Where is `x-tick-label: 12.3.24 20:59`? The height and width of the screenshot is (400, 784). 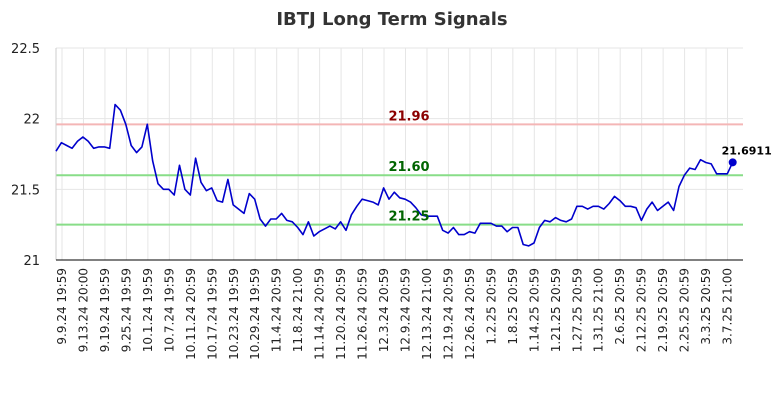
x-tick-label: 12.3.24 20:59 is located at coordinates (384, 310).